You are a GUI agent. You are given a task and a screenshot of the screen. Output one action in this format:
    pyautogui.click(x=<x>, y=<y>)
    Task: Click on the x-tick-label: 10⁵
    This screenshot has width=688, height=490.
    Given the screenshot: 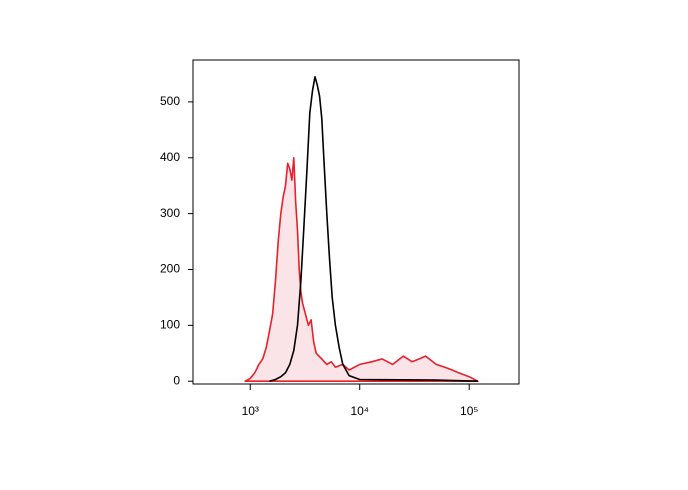 What is the action you would take?
    pyautogui.click(x=469, y=411)
    